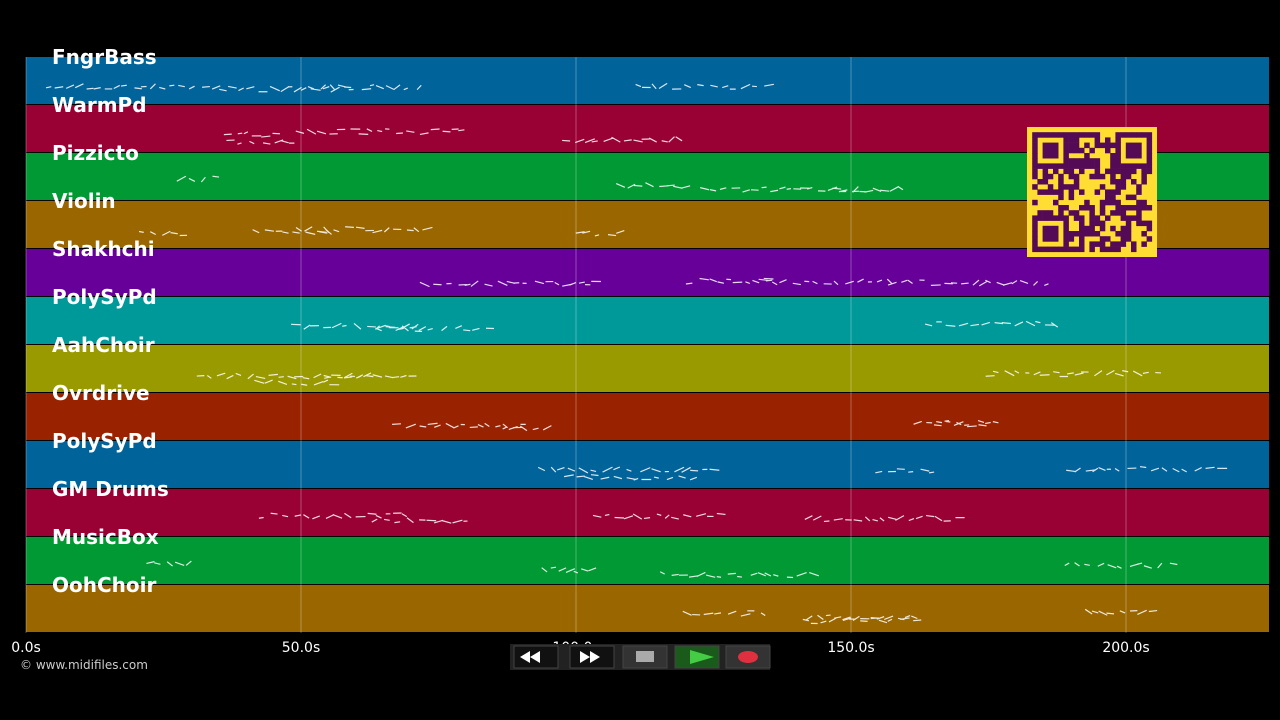 This screenshot has height=720, width=1280. What do you see at coordinates (101, 393) in the screenshot?
I see `track-name: Ovrdrive` at bounding box center [101, 393].